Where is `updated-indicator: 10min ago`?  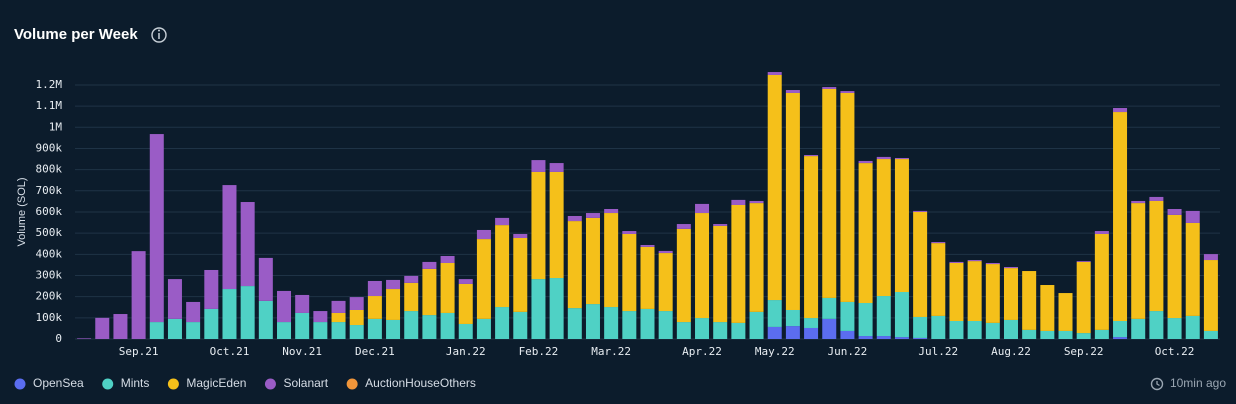
updated-indicator: 10min ago is located at coordinates (1188, 383).